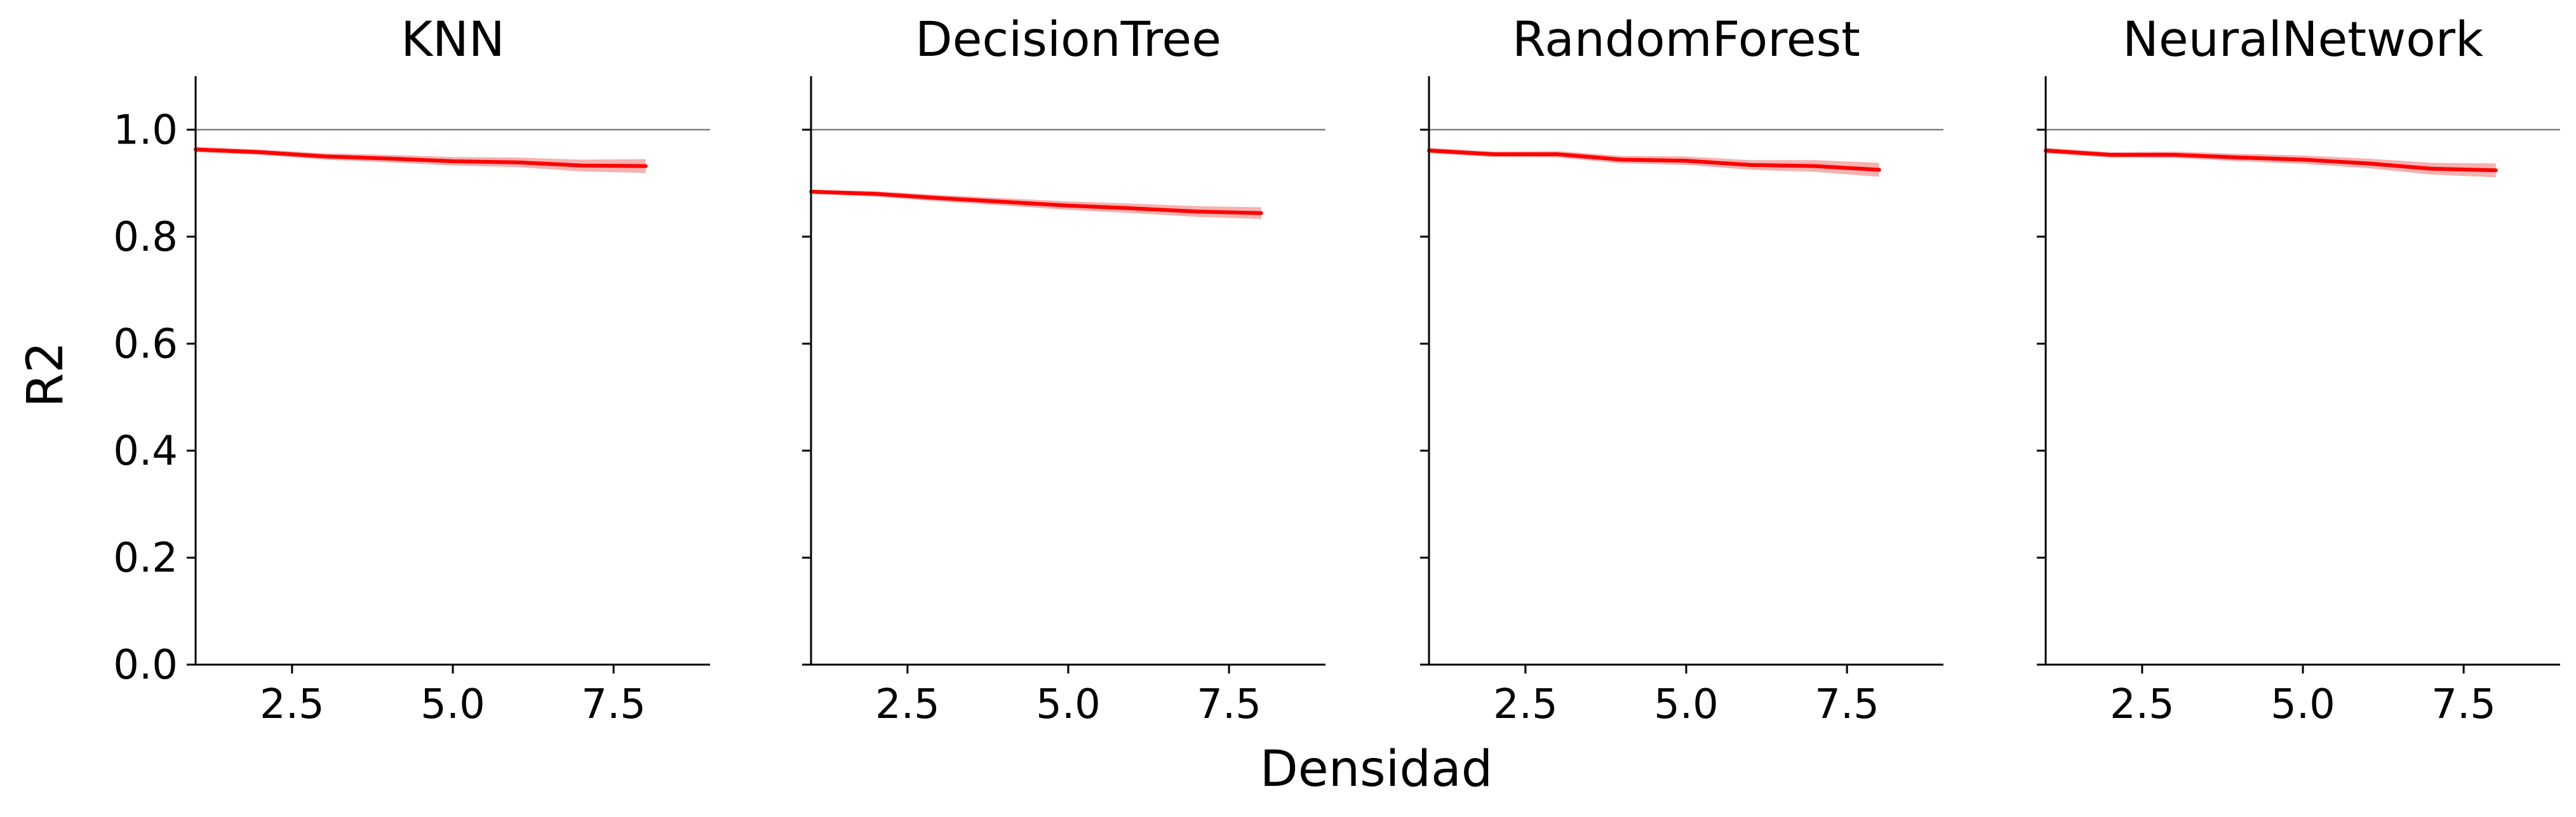  Describe the element at coordinates (1686, 39) in the screenshot. I see `panel-title: RandomForest` at that location.